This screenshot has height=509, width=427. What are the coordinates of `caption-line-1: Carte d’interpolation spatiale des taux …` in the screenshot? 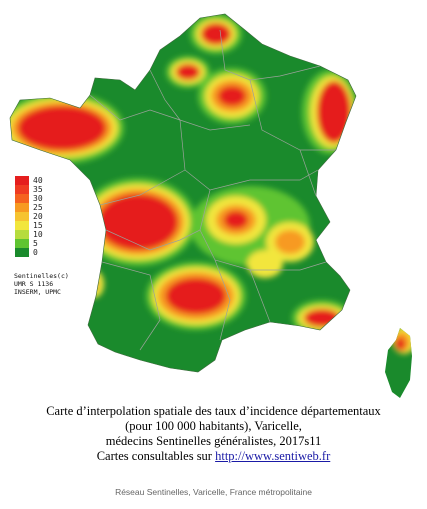 It's located at (213, 411).